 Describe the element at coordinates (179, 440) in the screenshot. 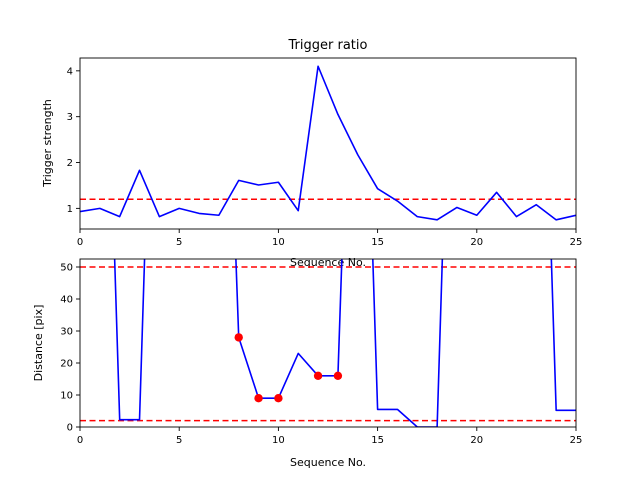

I see `bottom-xtick-label: 5` at that location.